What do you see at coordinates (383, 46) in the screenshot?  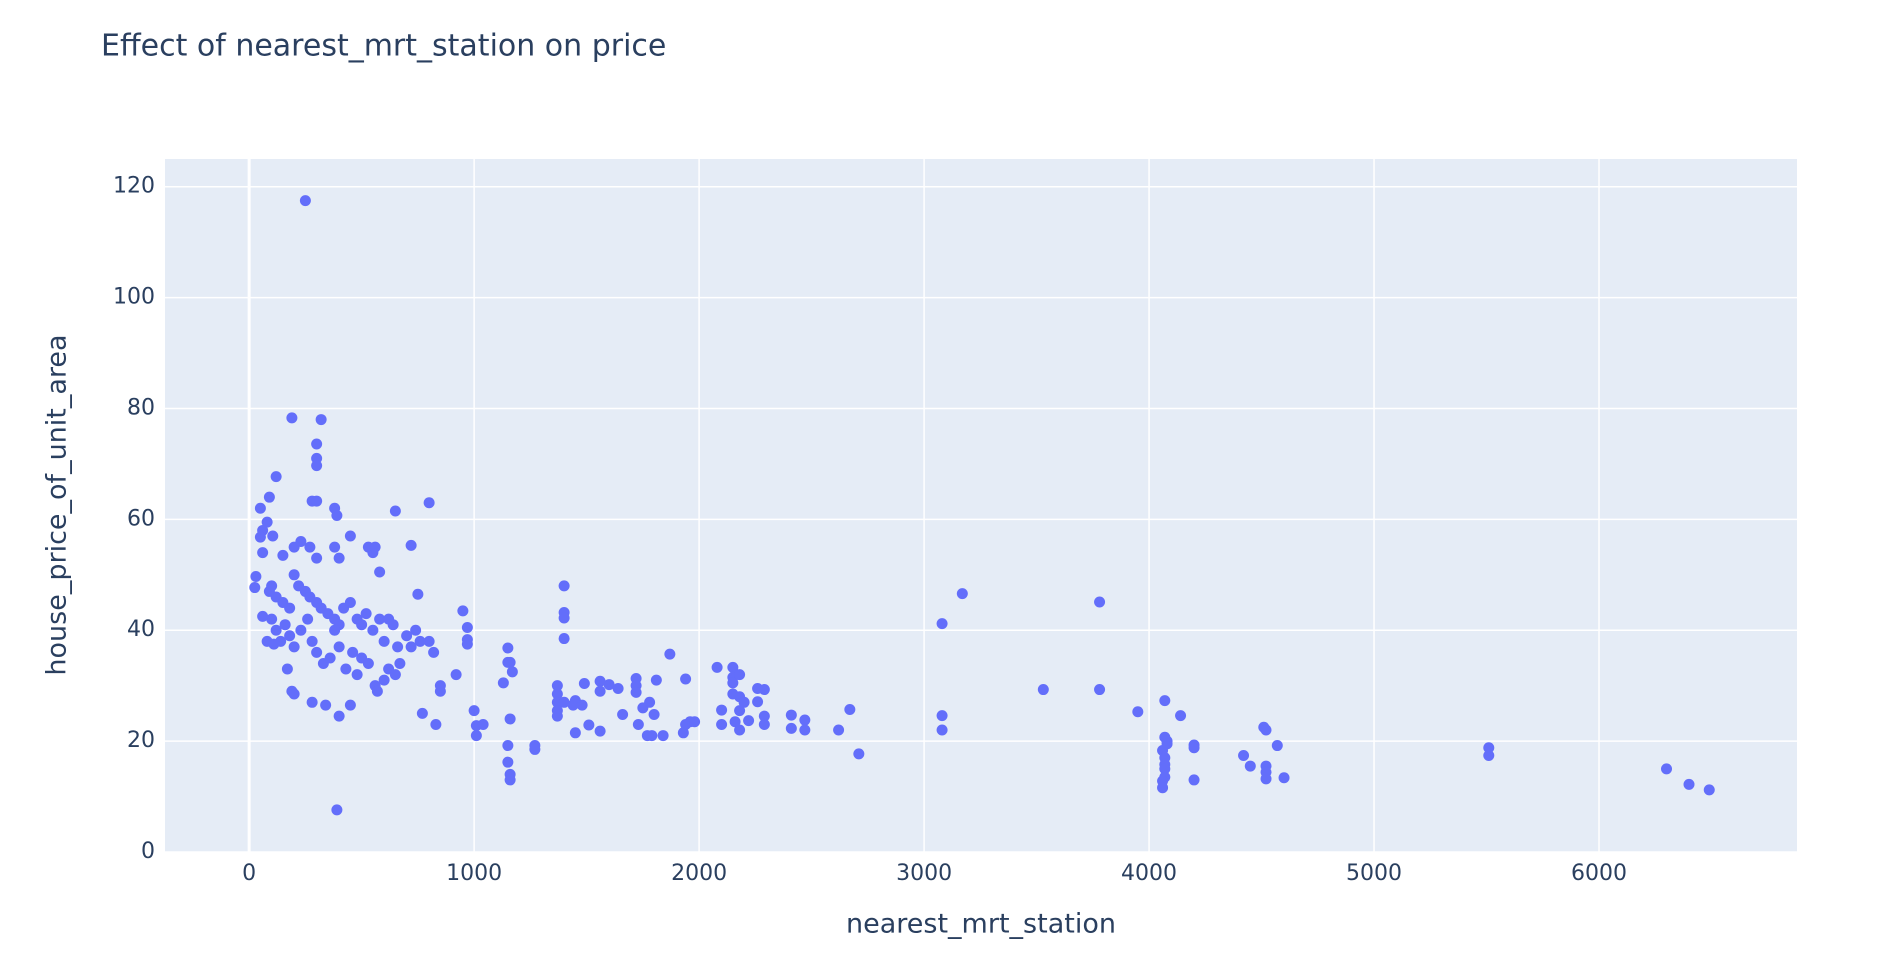 I see `chart-title: Effect of nearest_mrt_station on price` at bounding box center [383, 46].